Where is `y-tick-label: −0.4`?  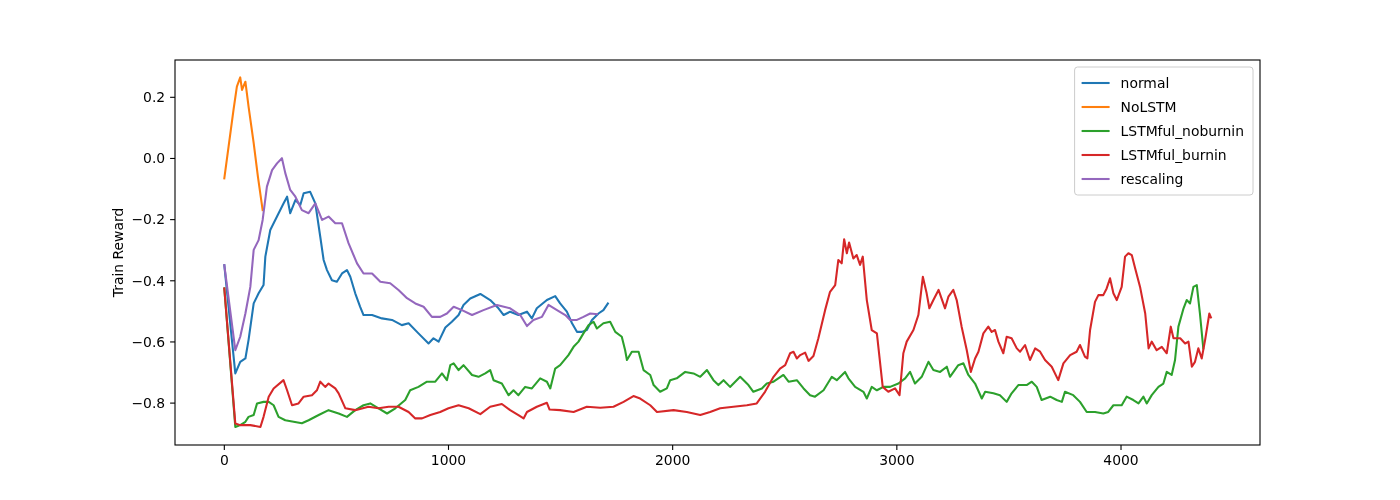 y-tick-label: −0.4 is located at coordinates (148, 280).